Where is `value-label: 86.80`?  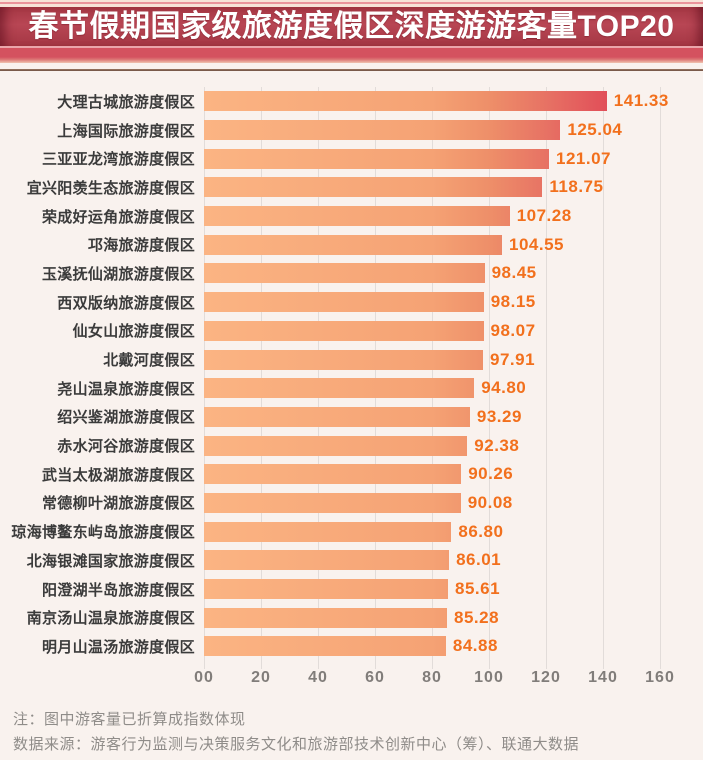 value-label: 86.80 is located at coordinates (481, 531).